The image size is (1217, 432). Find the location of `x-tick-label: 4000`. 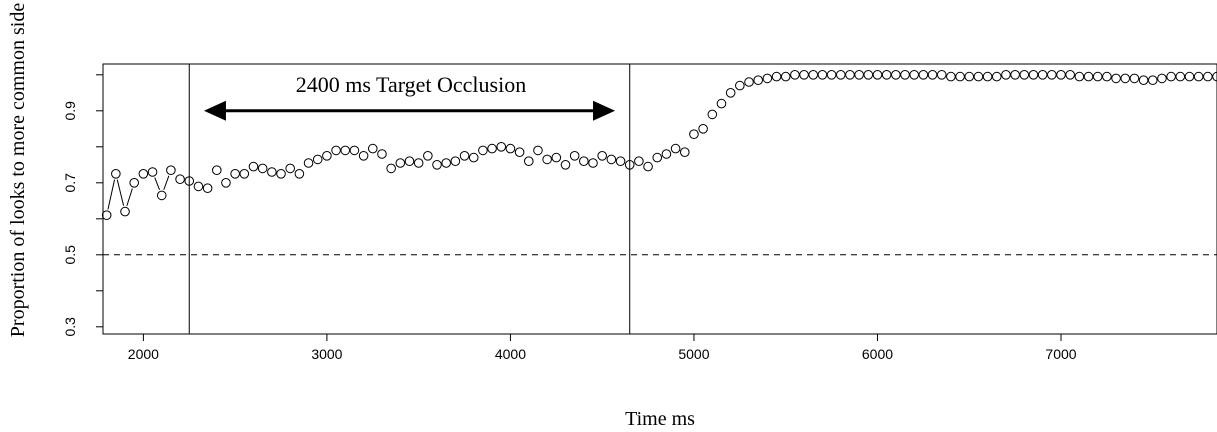

x-tick-label: 4000 is located at coordinates (510, 354).